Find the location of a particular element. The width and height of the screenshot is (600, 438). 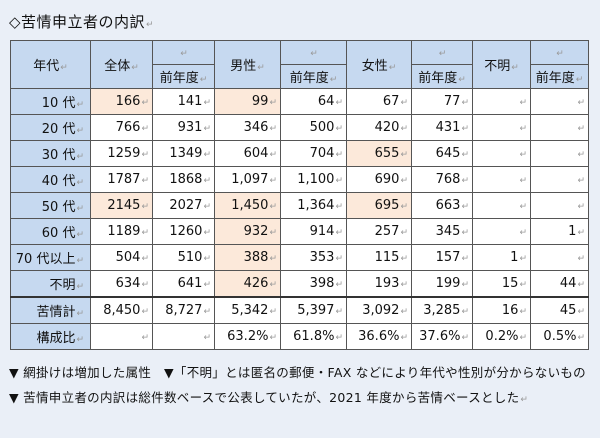

table-cell: 8,727 is located at coordinates (183, 310).